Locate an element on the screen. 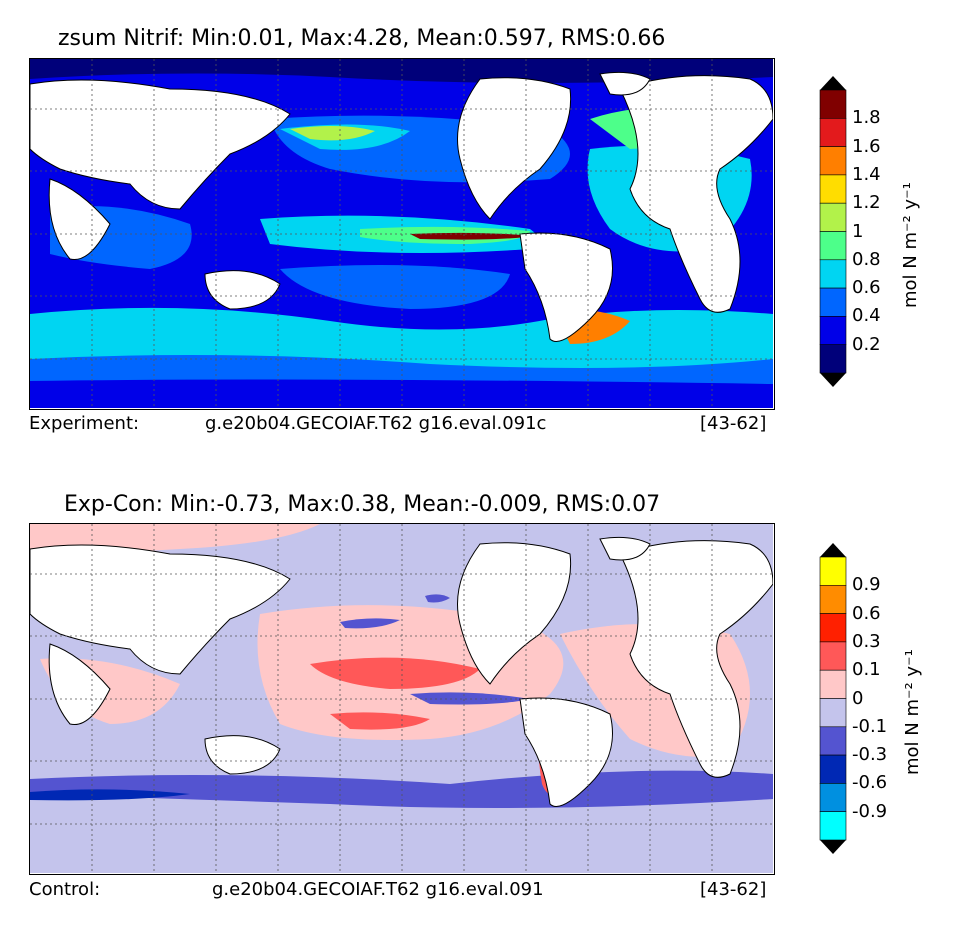  bottom-footer-mid: g.e20b04.GECOIAF.T62 g16.eval.091 is located at coordinates (378, 889).